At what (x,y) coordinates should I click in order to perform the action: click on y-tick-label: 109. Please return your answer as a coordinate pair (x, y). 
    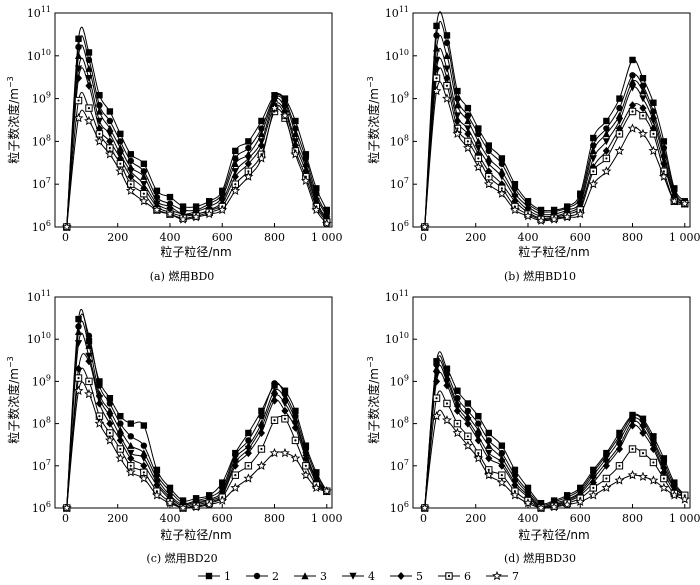
    Looking at the image, I should click on (41, 380).